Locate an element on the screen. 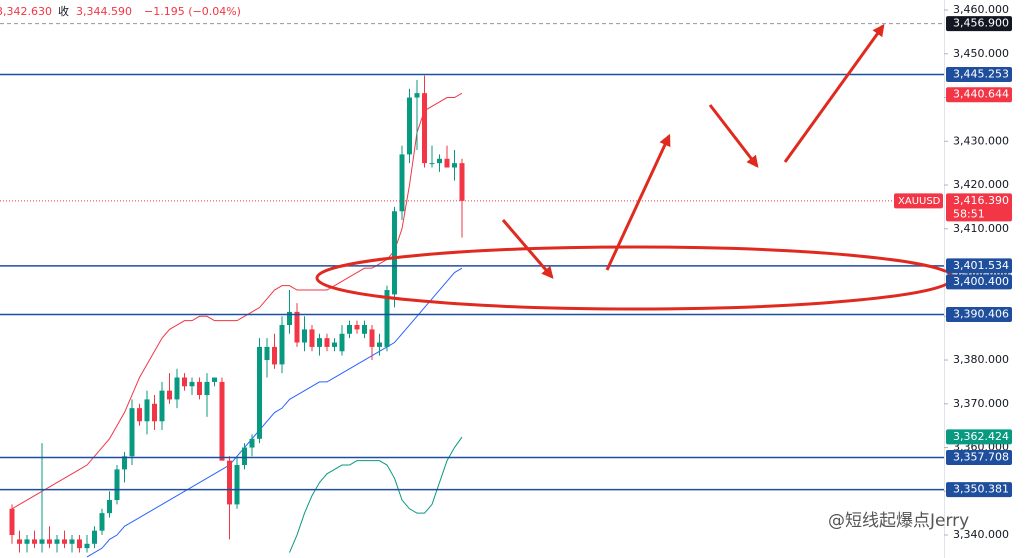 This screenshot has width=1026, height=558. header-change: −1.195 (−0.04%) is located at coordinates (192, 11).